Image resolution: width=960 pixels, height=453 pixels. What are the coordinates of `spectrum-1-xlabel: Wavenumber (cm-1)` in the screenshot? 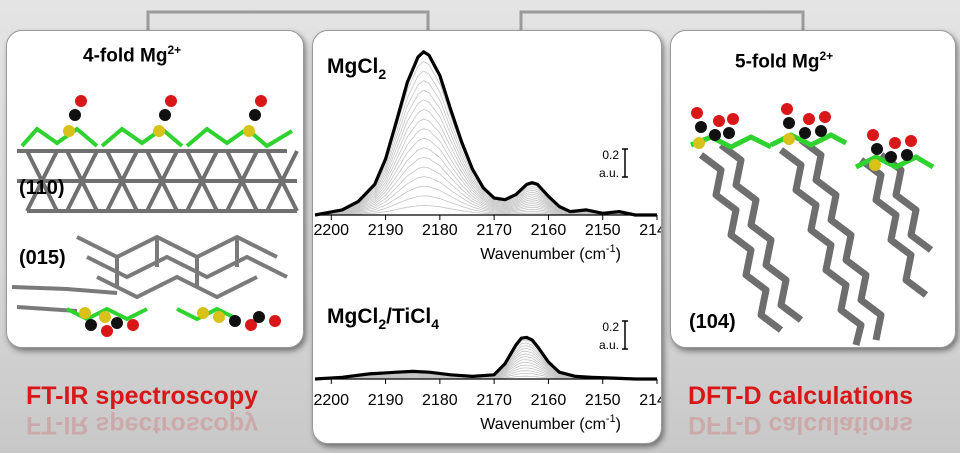 It's located at (550, 423).